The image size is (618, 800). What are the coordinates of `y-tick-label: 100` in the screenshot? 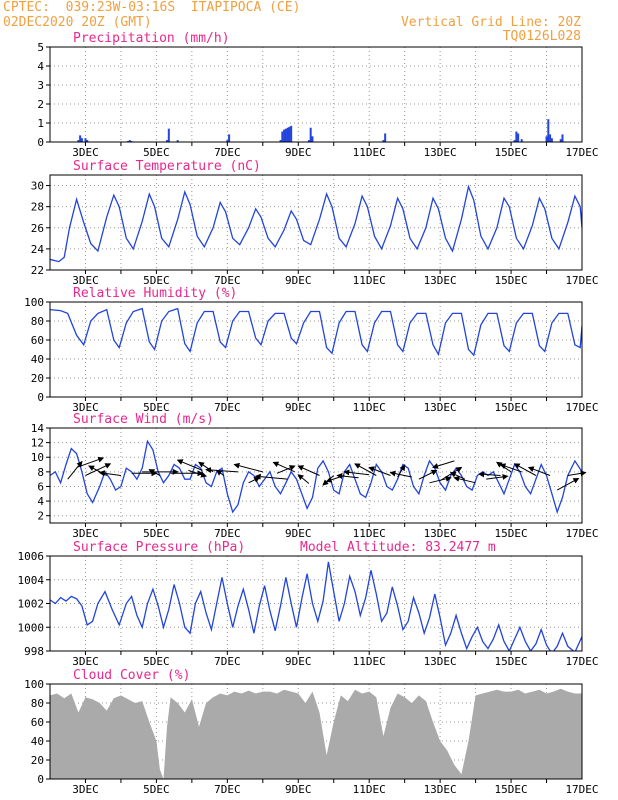 It's located at (34, 302).